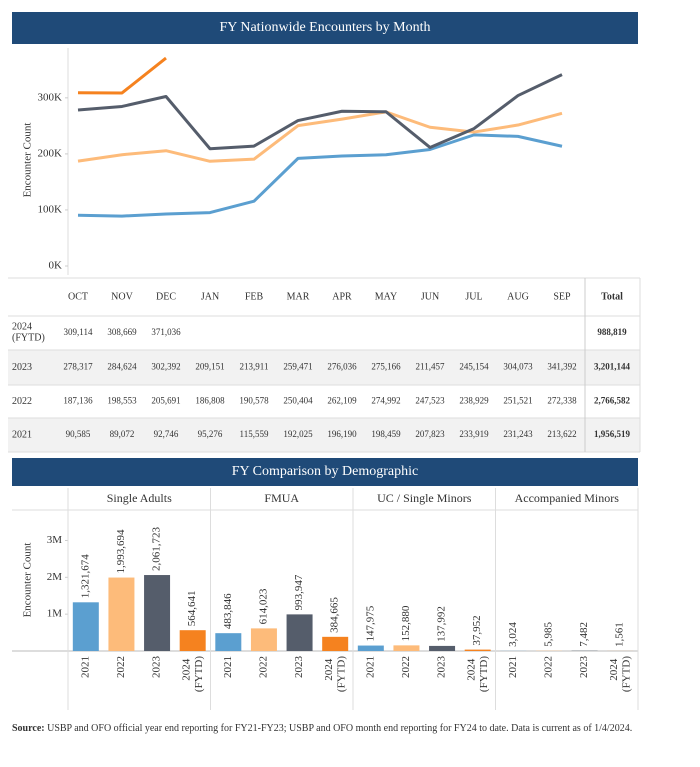  Describe the element at coordinates (210, 434) in the screenshot. I see `table-cell: 95,276` at that location.